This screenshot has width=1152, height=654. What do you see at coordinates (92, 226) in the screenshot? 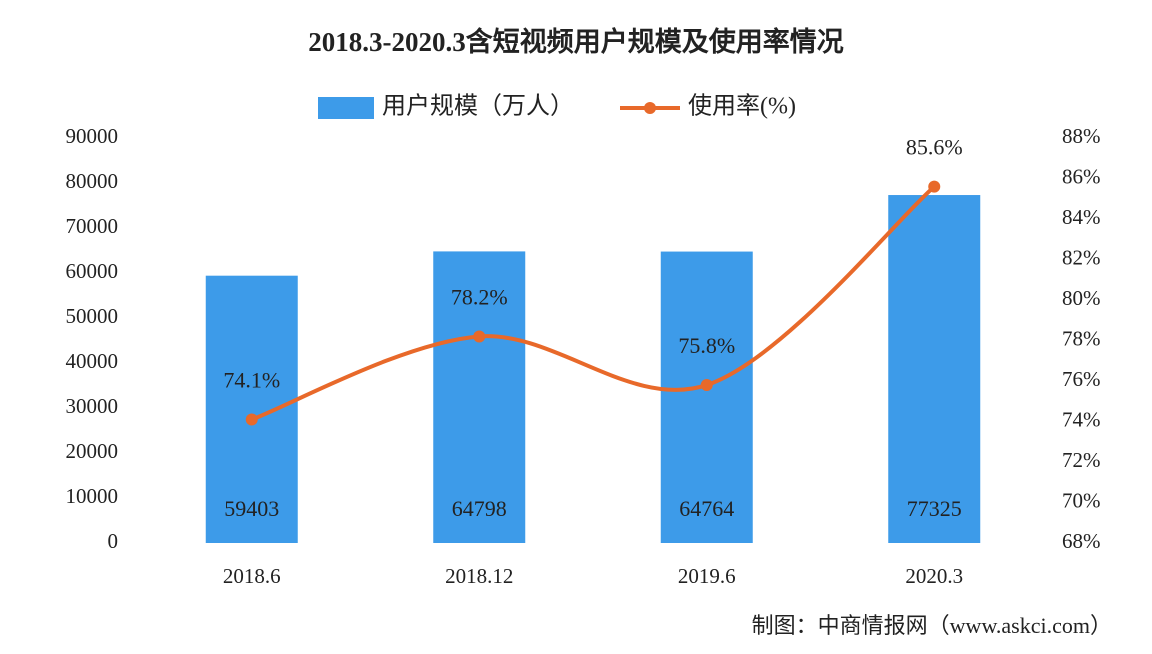
I see `y-tick-label: 70000` at bounding box center [92, 226].